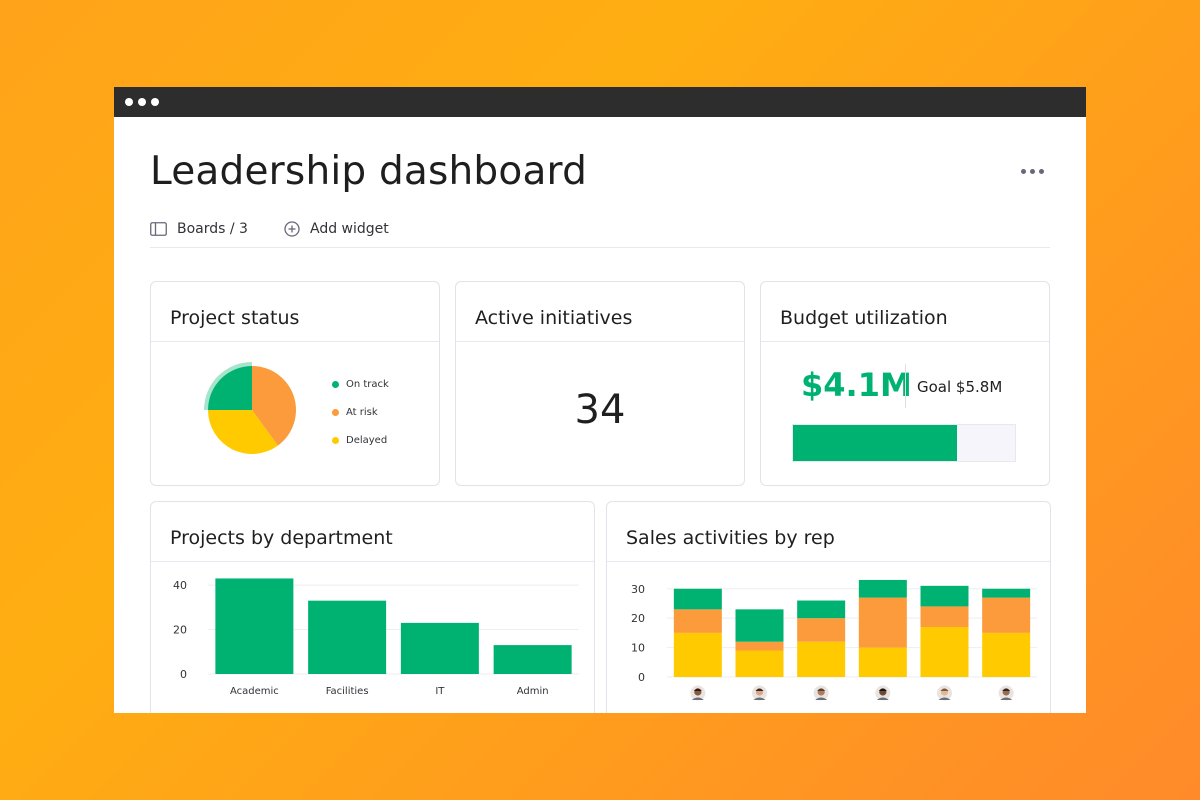  What do you see at coordinates (856, 385) in the screenshot?
I see `budget-value: $4.1M` at bounding box center [856, 385].